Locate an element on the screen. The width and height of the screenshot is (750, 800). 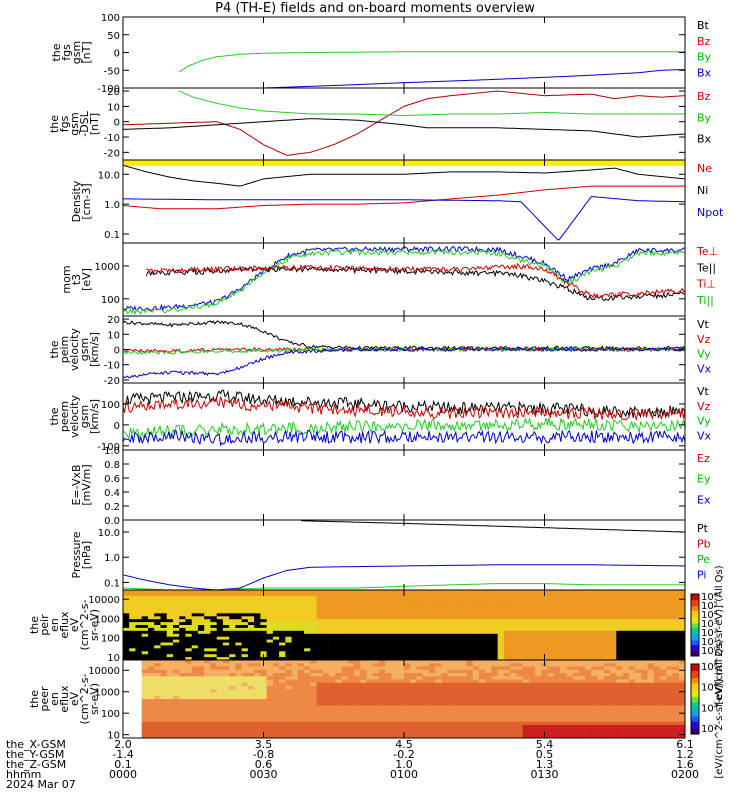
y-tick-label: 0.6 is located at coordinates (112, 479).